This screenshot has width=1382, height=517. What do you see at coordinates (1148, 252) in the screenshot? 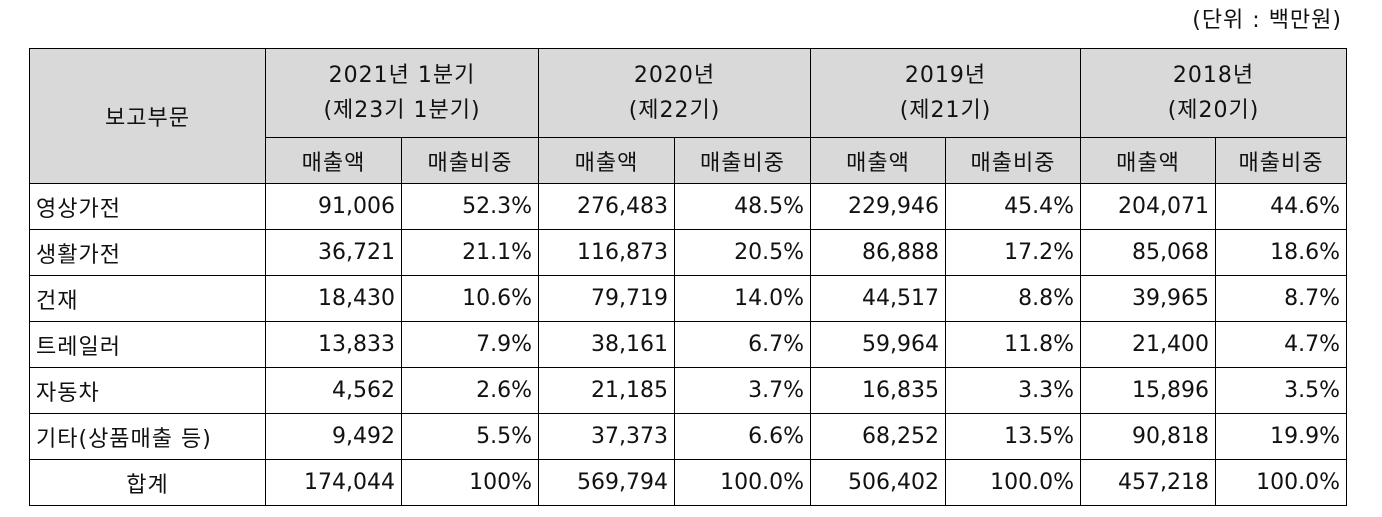
I see `sales-amount-cell: 85,068` at bounding box center [1148, 252].